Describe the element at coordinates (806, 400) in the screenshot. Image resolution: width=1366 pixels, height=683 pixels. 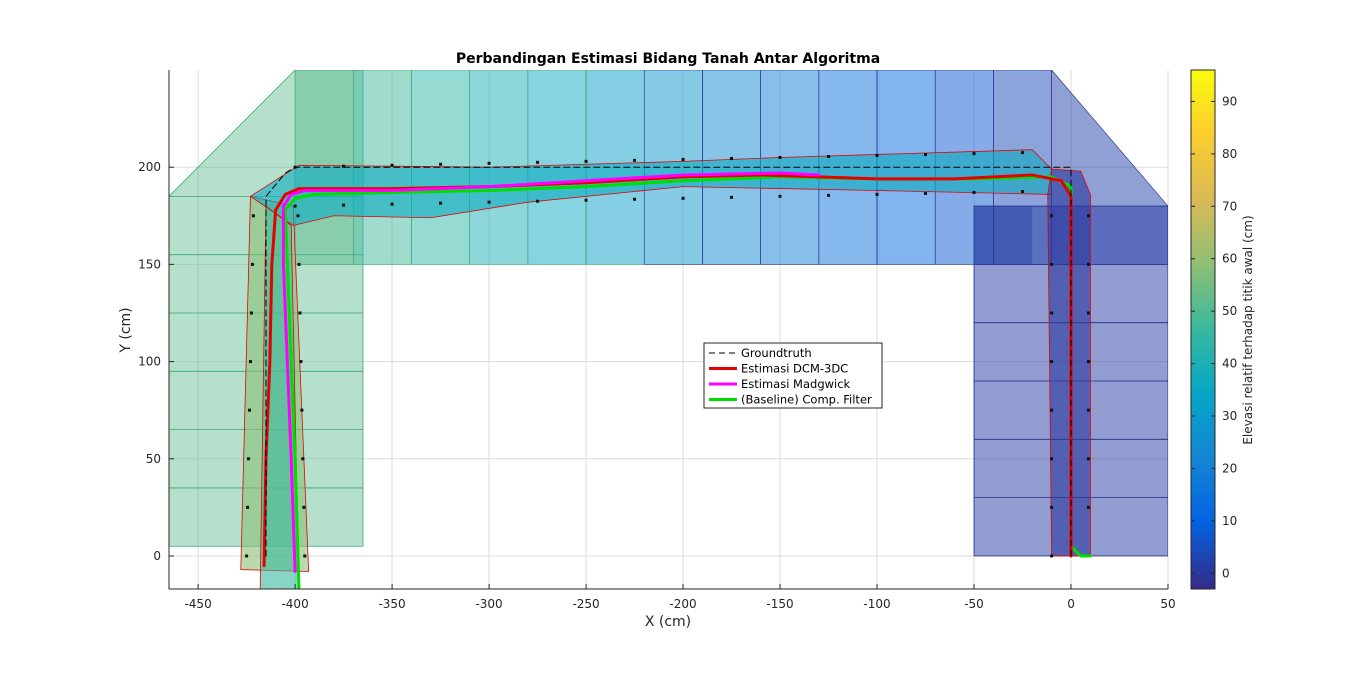
I see `legend-entry: (Baseline) Comp. Filter` at that location.